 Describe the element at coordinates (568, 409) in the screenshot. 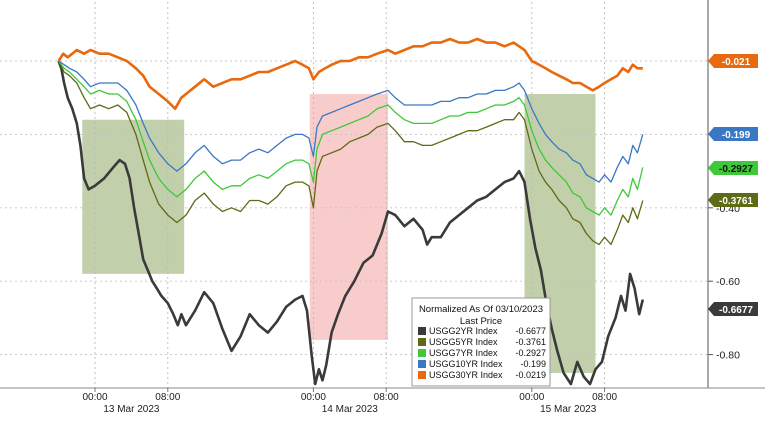

I see `date-label-3: 15 Mar 2023` at that location.